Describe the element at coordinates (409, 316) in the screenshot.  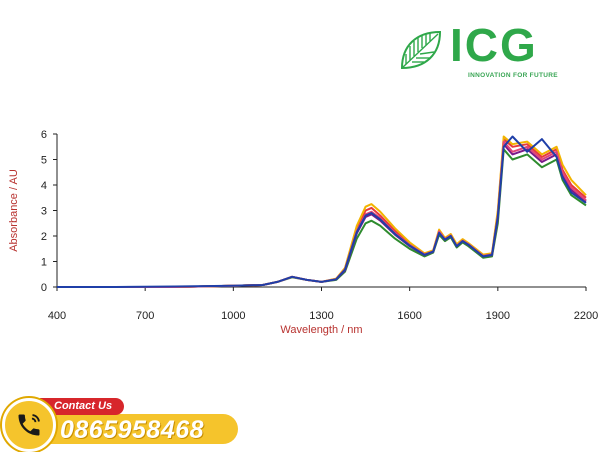
I see `x-tick-label: 1600` at that location.